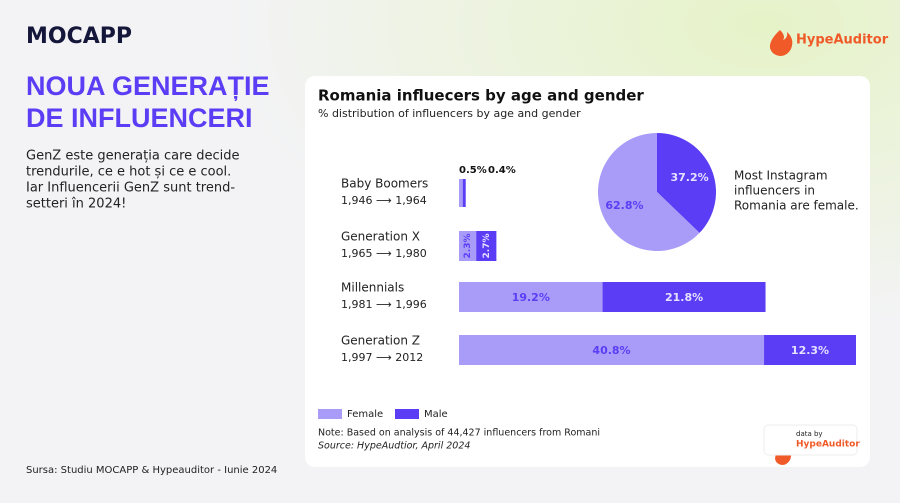  I want to click on legend-label: Female, so click(365, 414).